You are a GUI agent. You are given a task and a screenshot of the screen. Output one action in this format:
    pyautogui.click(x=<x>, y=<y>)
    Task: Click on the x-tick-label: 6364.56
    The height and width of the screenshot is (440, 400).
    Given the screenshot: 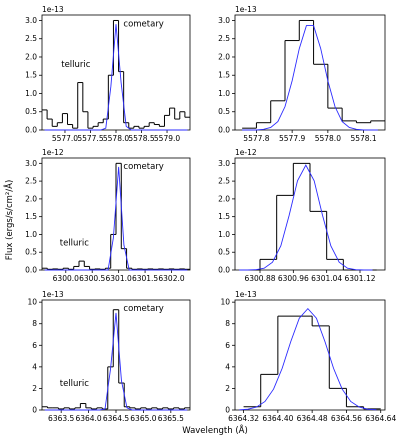 What is the action you would take?
    pyautogui.click(x=346, y=418)
    